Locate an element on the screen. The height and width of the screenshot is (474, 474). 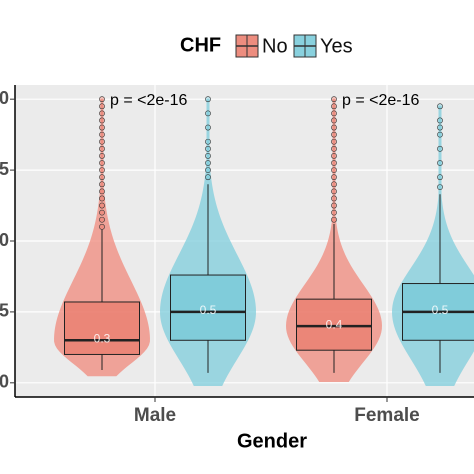
x-tick-label: Male is located at coordinates (155, 415).